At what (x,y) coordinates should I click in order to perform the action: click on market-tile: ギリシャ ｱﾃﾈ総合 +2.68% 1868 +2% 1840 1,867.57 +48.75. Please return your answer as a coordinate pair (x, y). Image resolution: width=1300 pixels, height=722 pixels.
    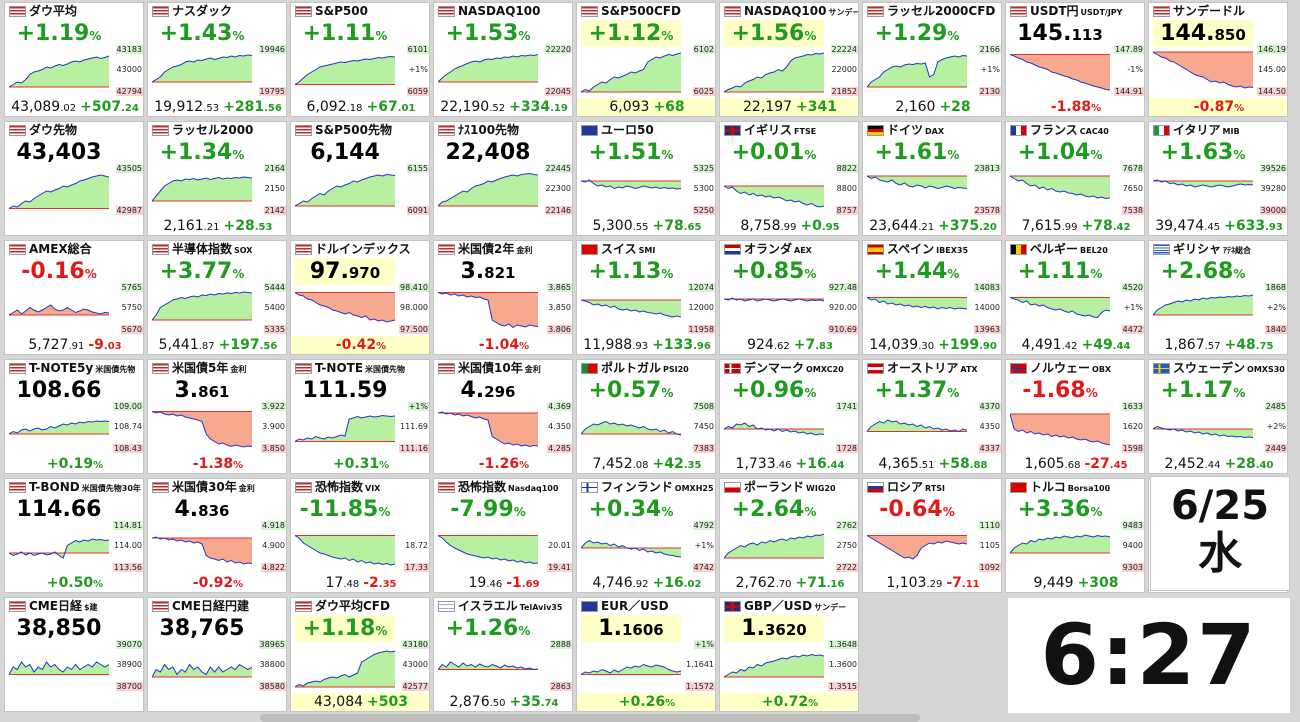
    Looking at the image, I should click on (1218, 297).